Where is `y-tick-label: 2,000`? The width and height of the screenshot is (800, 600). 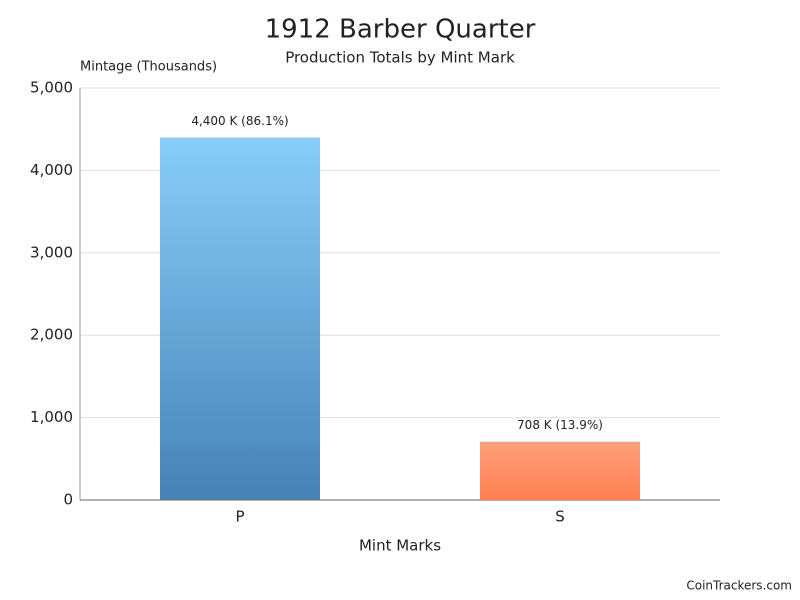
y-tick-label: 2,000 is located at coordinates (51, 335).